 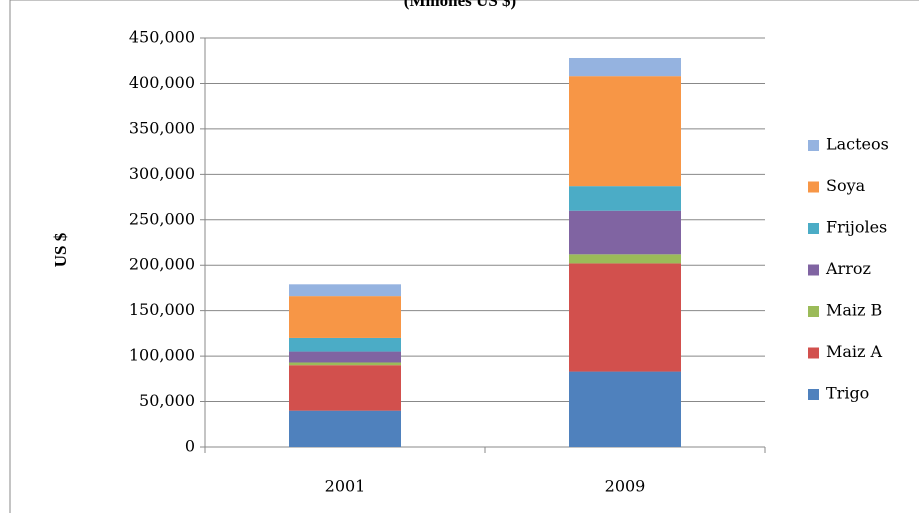 I want to click on y-tick-label: 0, so click(x=190, y=446).